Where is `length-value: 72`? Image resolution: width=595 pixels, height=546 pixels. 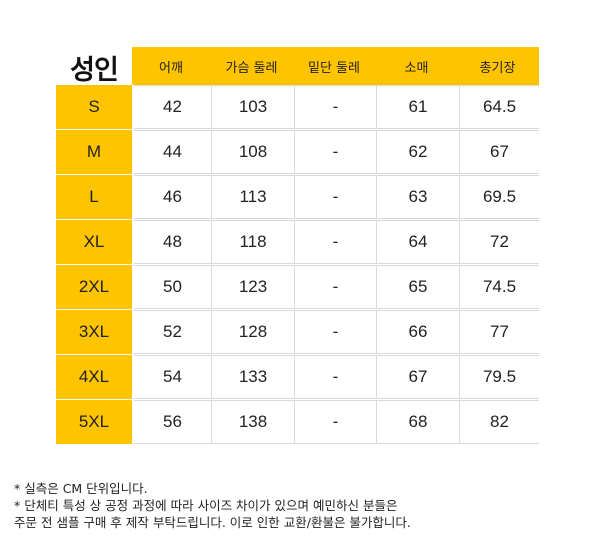
length-value: 72 is located at coordinates (499, 241).